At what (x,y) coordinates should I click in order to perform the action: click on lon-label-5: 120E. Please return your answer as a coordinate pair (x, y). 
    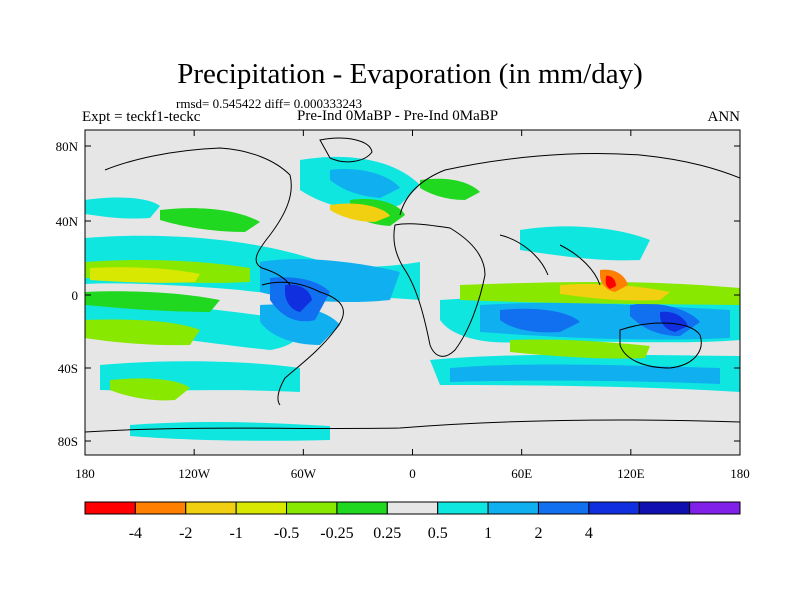
    Looking at the image, I should click on (631, 473).